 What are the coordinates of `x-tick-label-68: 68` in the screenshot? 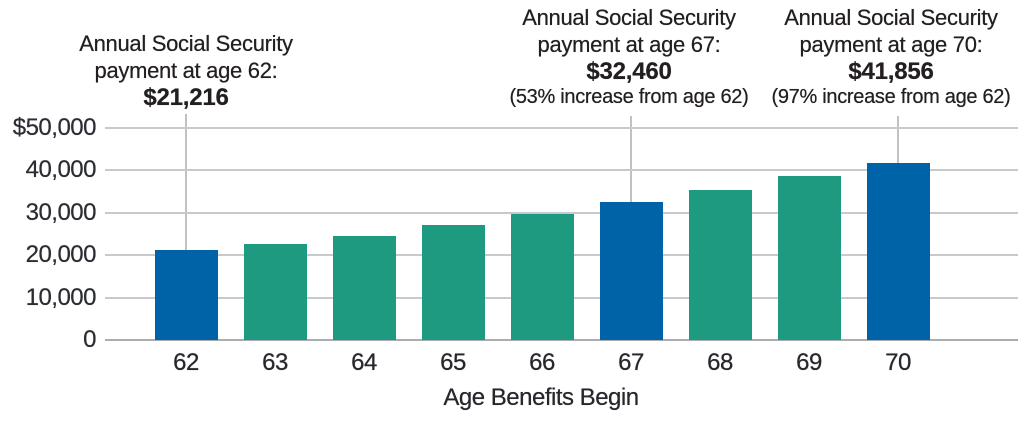 It's located at (720, 362).